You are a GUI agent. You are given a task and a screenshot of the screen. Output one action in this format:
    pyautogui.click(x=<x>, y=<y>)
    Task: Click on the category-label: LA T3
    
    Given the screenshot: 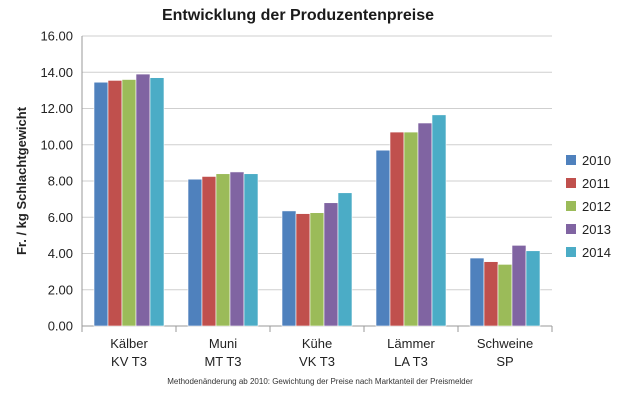 What is the action you would take?
    pyautogui.click(x=411, y=361)
    